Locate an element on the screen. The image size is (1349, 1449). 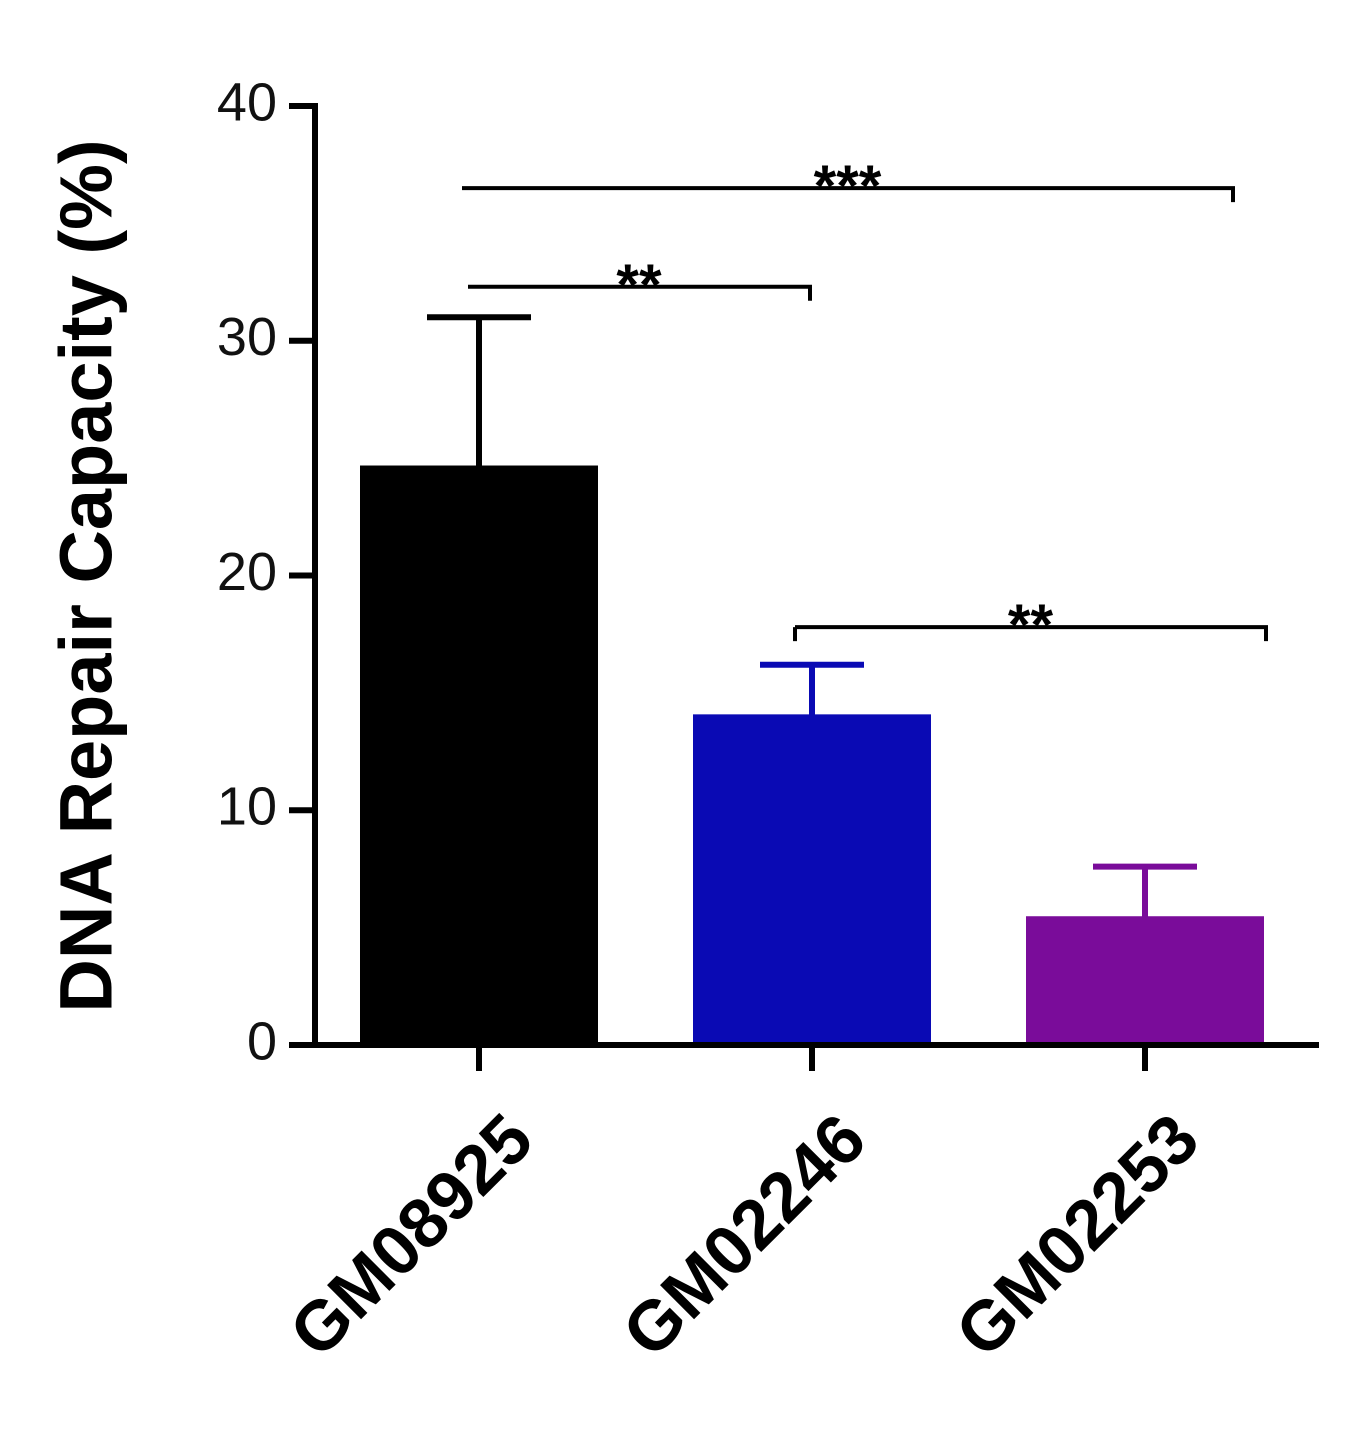
bar-GM02253 is located at coordinates (1145, 981).